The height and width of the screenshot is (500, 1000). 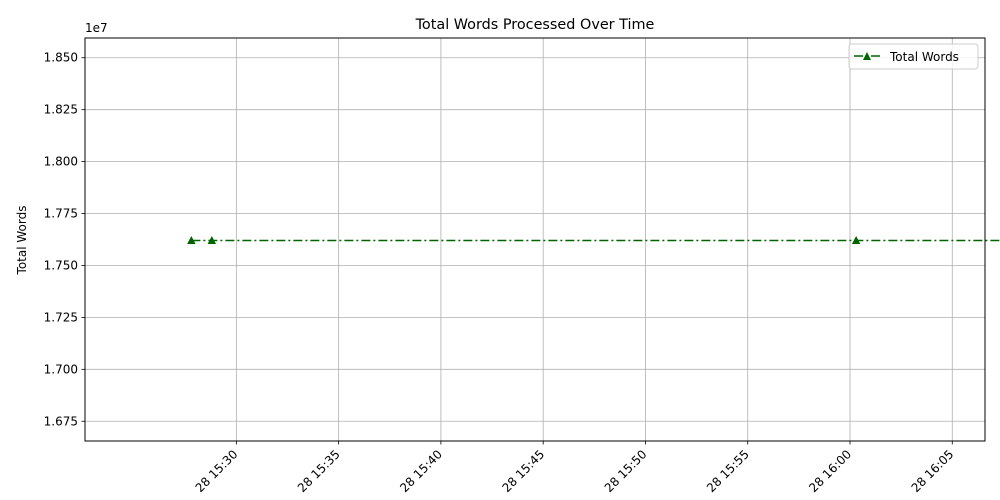 What do you see at coordinates (61, 317) in the screenshot?
I see `y-tick-label: 1.725` at bounding box center [61, 317].